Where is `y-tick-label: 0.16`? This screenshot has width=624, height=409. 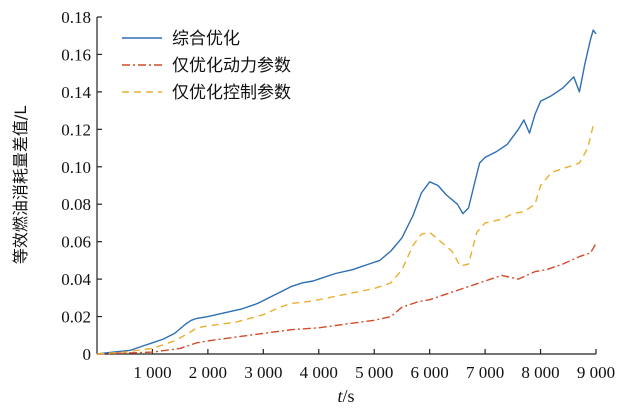 y-tick-label: 0.16 is located at coordinates (76, 54).